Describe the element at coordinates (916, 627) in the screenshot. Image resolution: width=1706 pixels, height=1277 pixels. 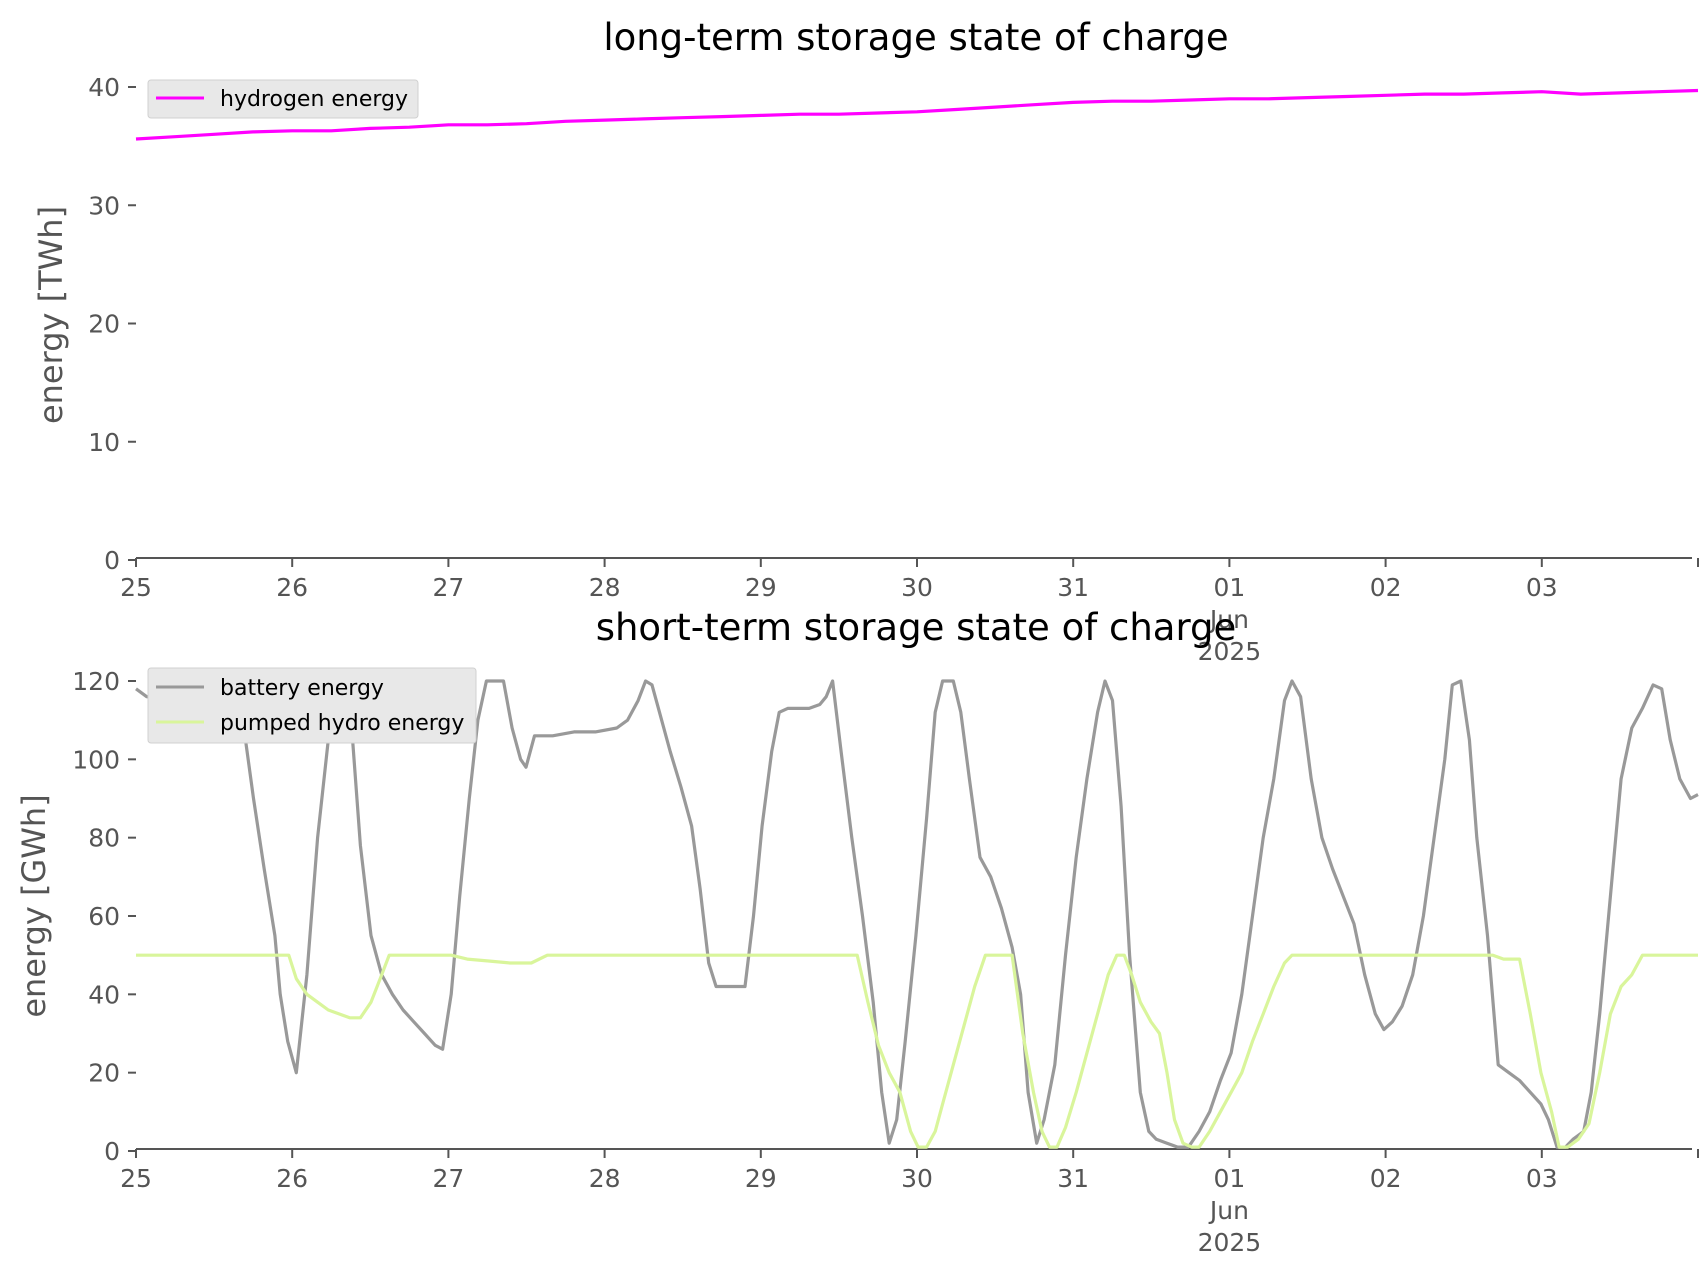
I see `chart-title: short-term storage state of charge` at that location.